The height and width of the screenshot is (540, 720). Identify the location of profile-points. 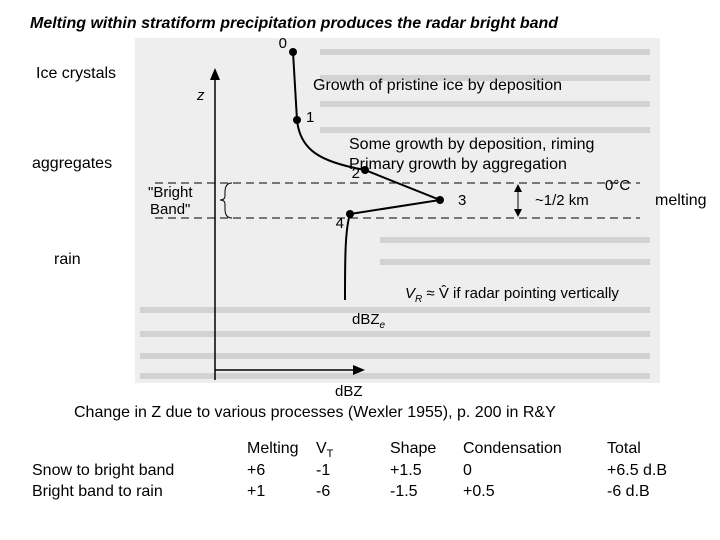
(366, 133).